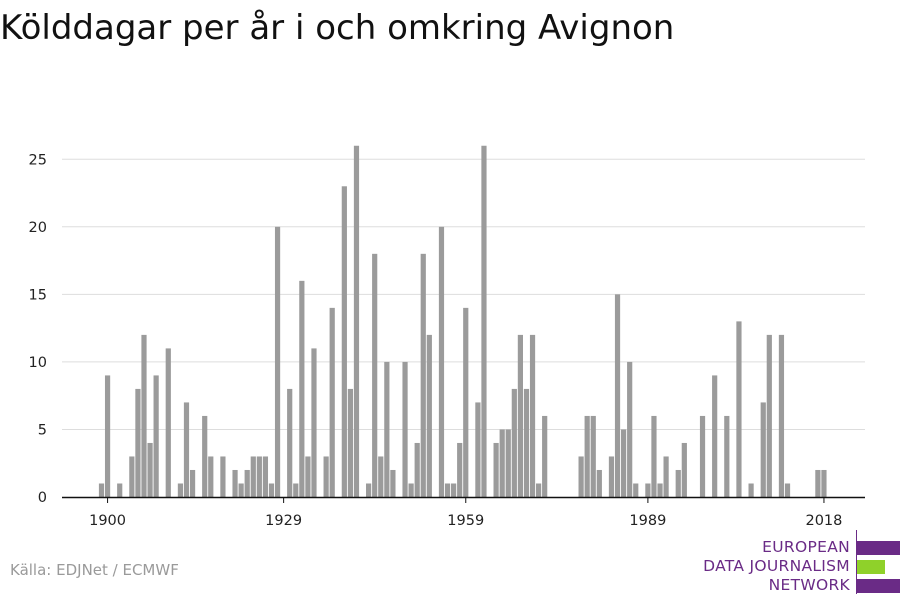  Describe the element at coordinates (42, 498) in the screenshot. I see `y-tick-label: 0` at that location.